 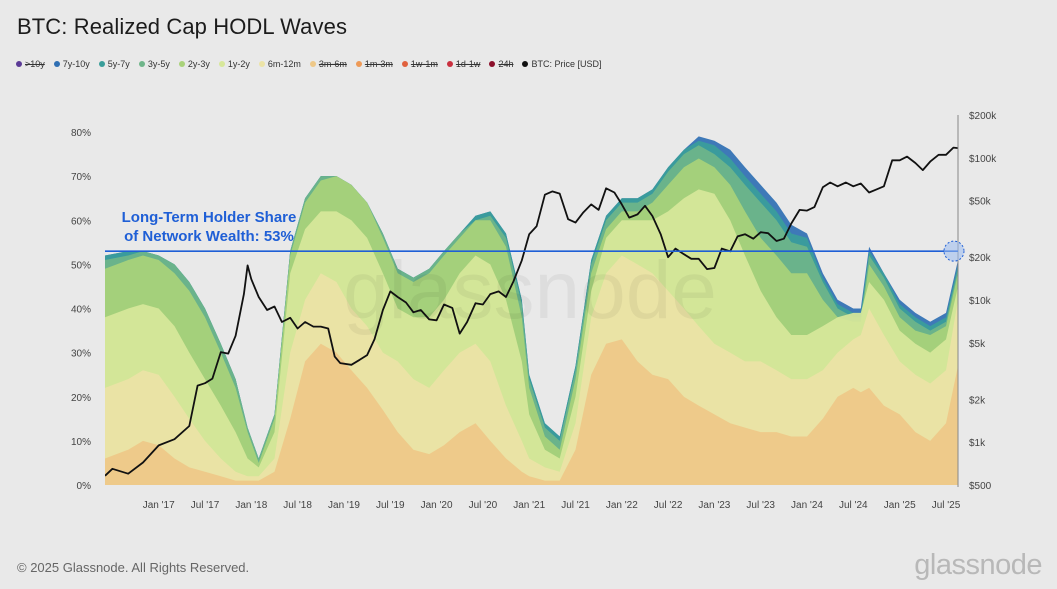 I want to click on legend-item: >10y, so click(x=30, y=64).